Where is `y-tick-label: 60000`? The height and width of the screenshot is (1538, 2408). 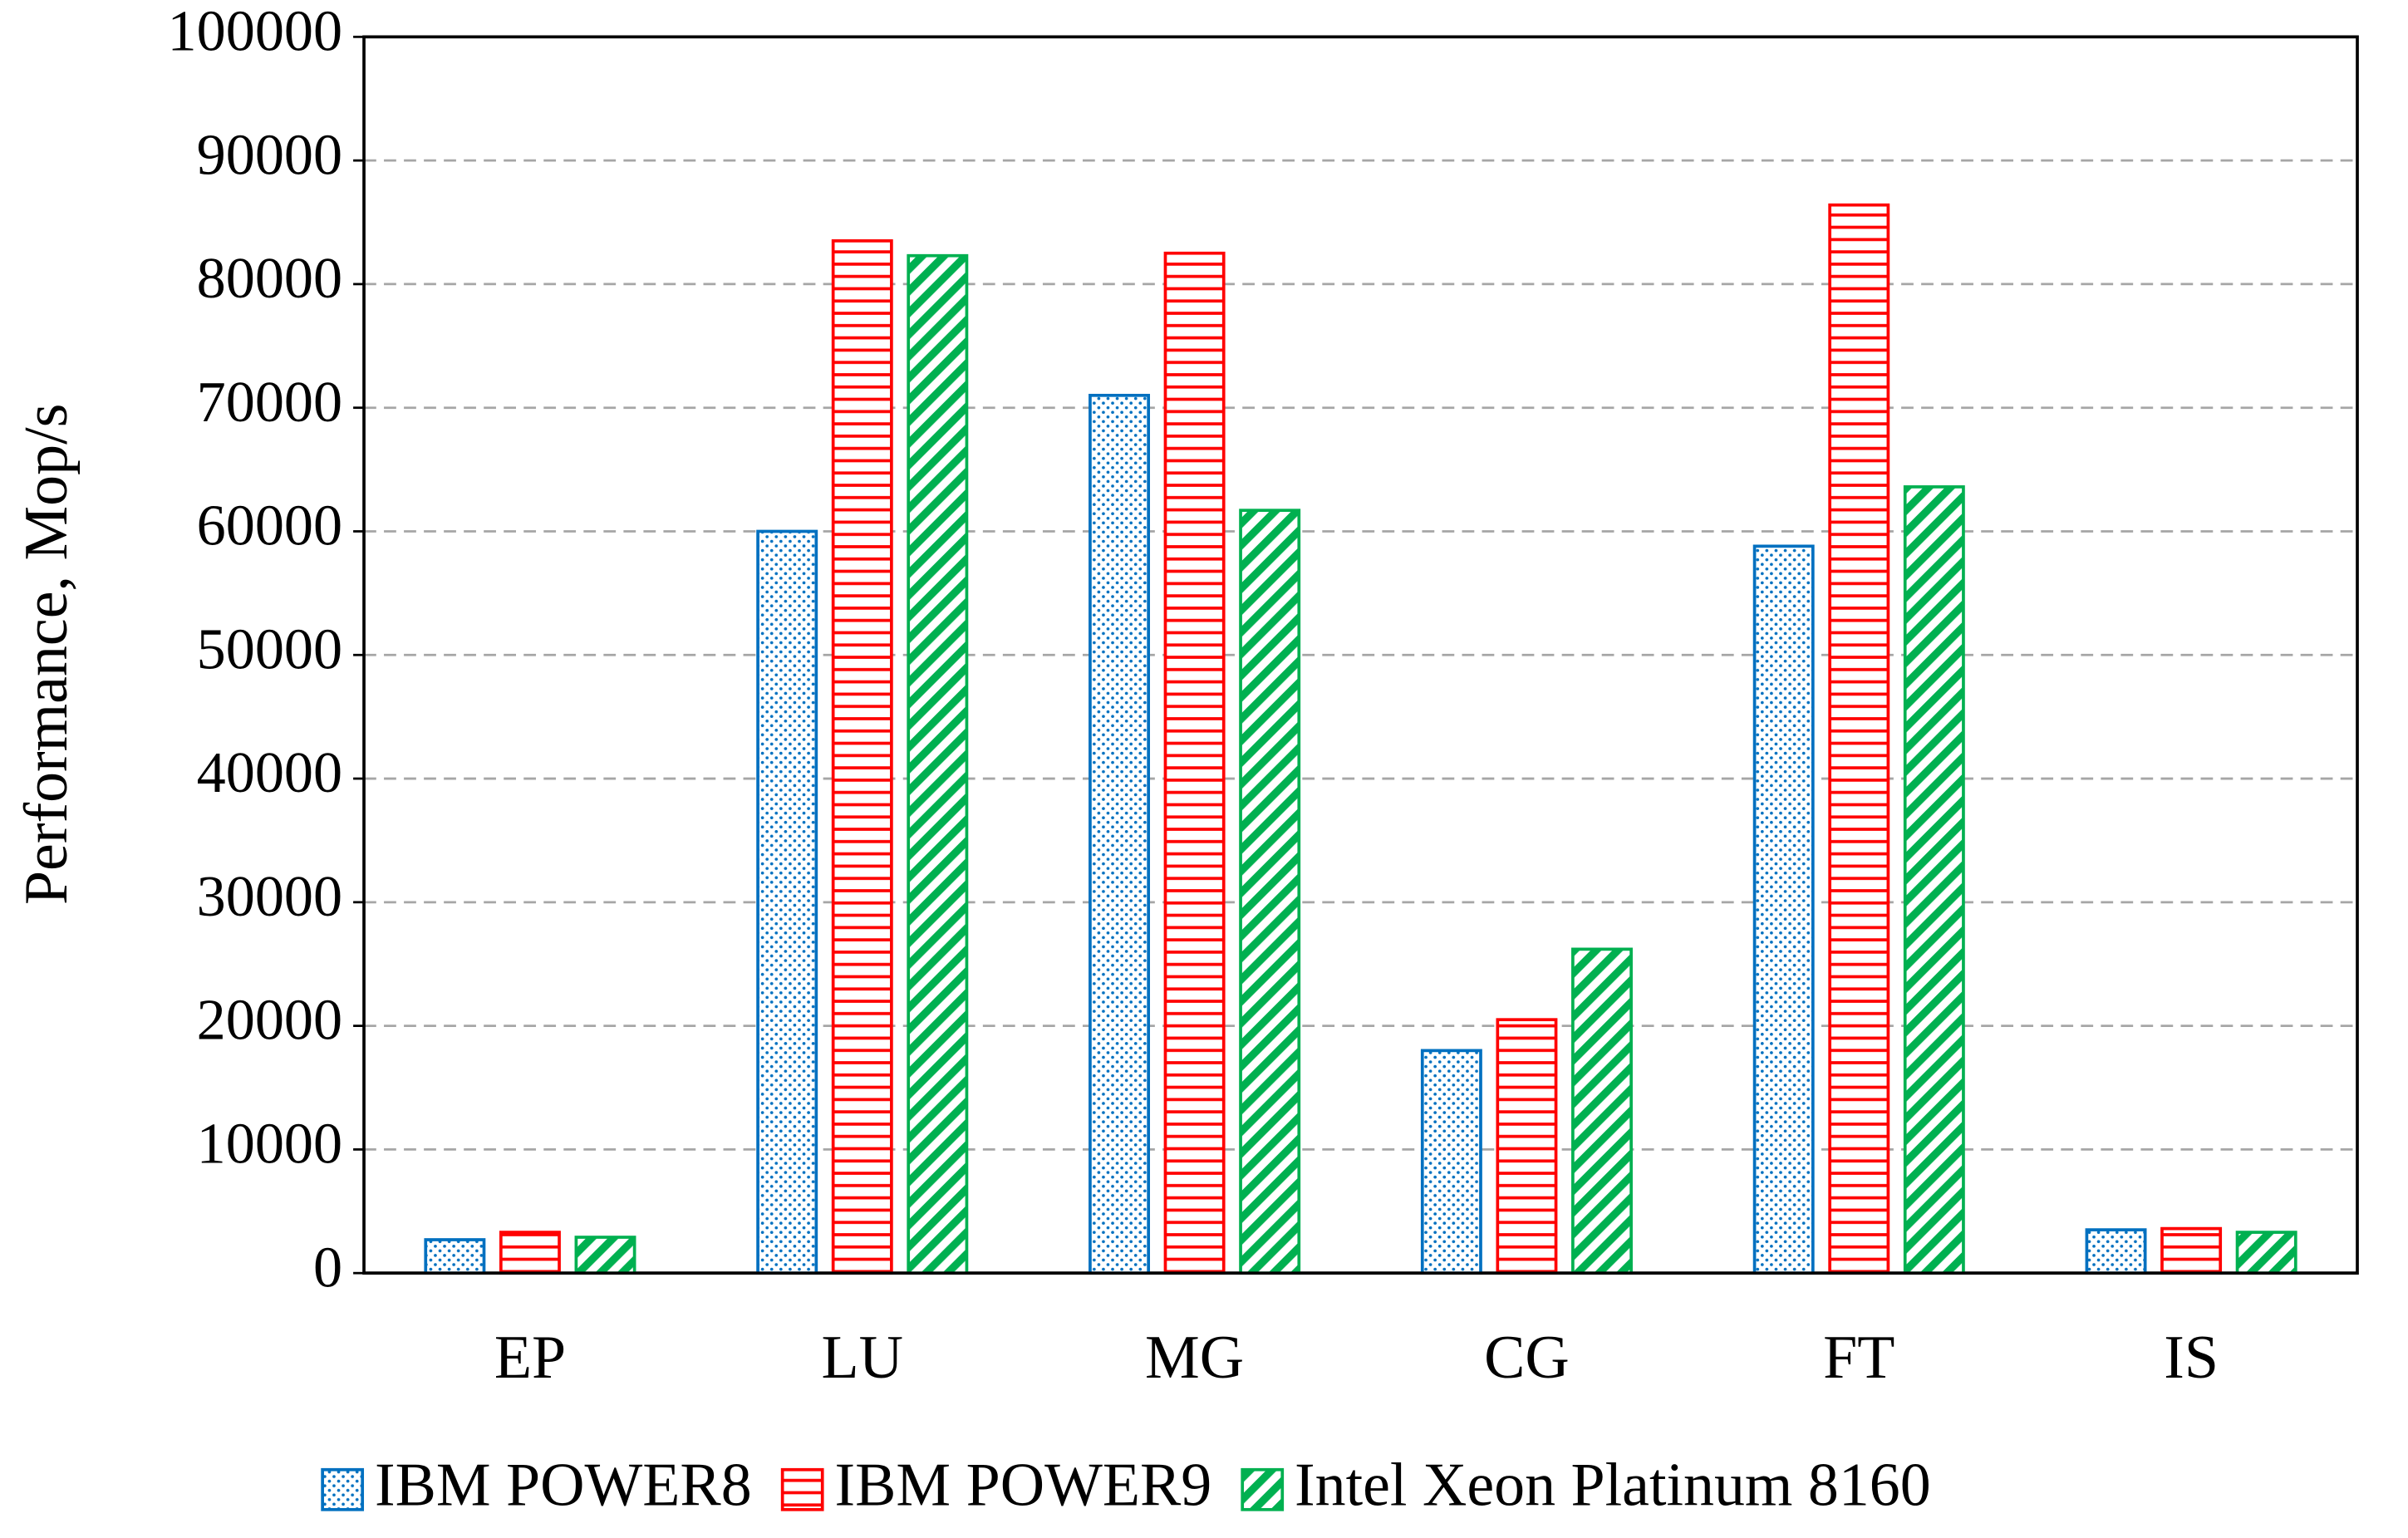 y-tick-label: 60000 is located at coordinates (270, 526).